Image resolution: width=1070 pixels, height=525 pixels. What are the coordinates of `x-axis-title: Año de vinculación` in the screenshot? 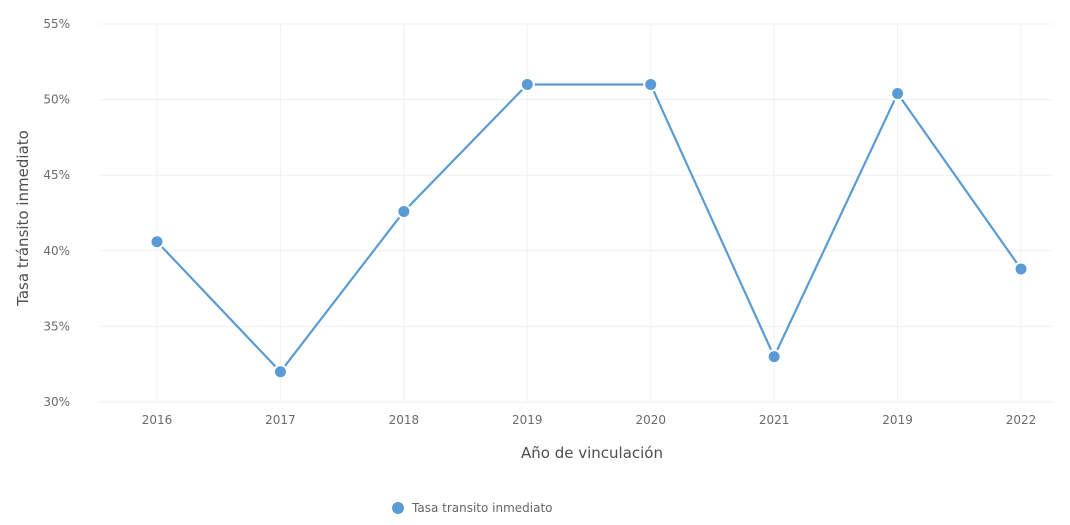 It's located at (592, 453).